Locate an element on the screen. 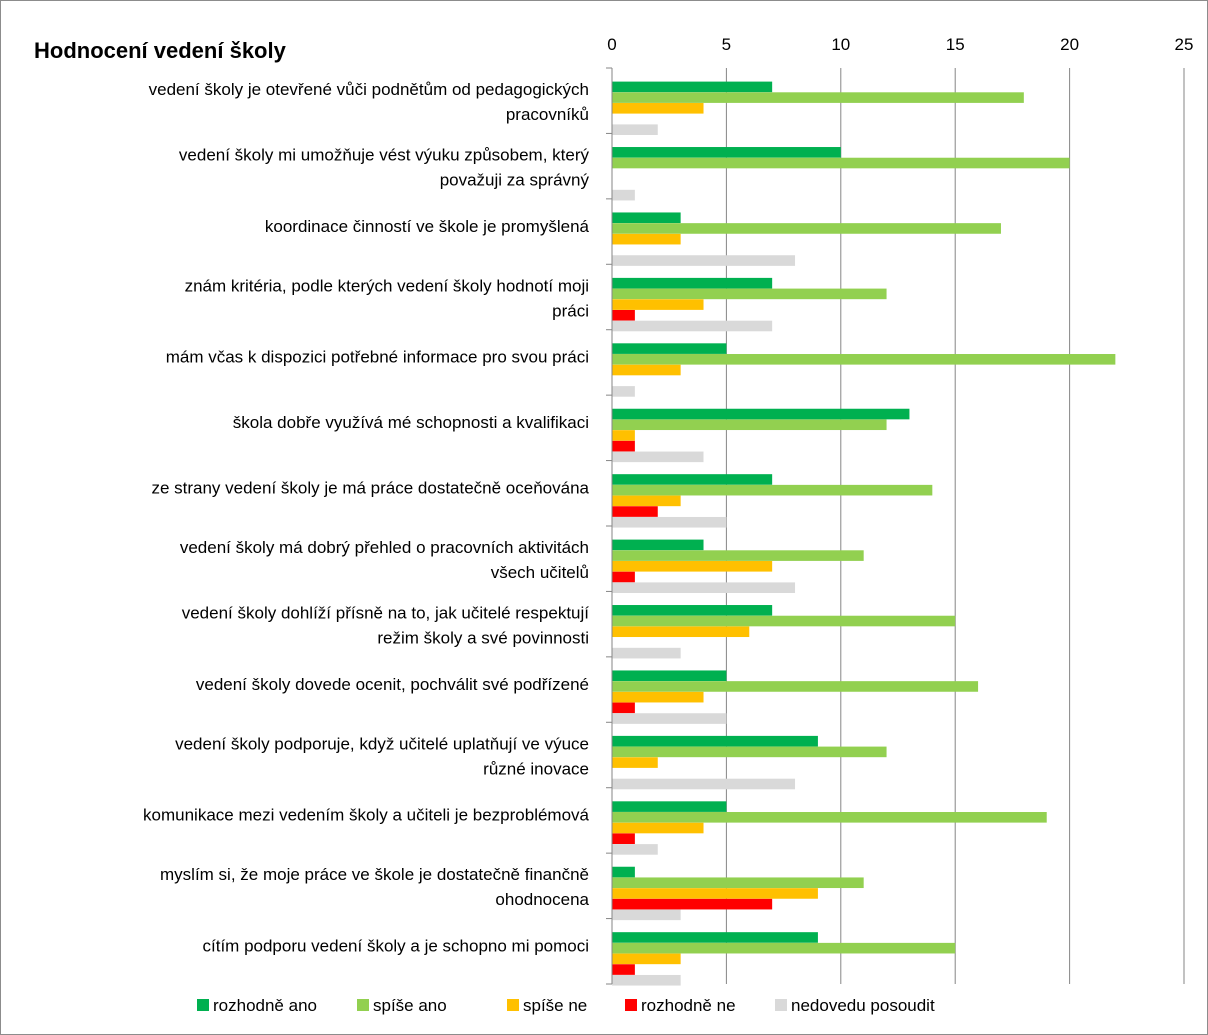 The width and height of the screenshot is (1208, 1035). tick-label: 5 is located at coordinates (726, 44).